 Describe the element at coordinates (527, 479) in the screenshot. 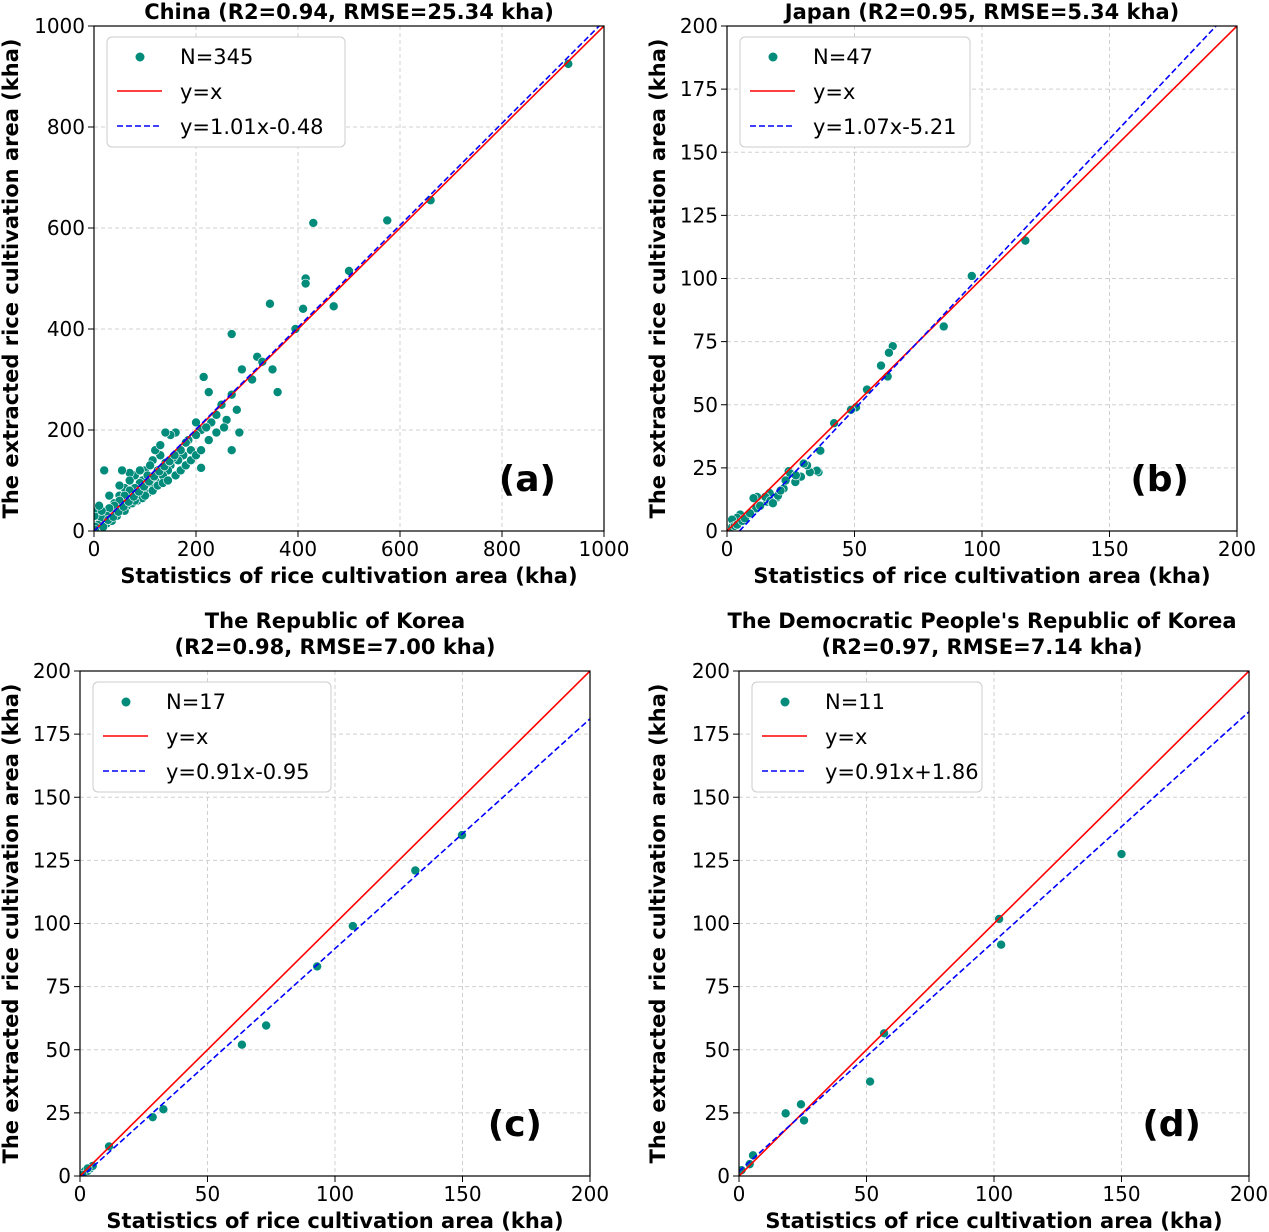

I see `panel-label: (a)` at that location.